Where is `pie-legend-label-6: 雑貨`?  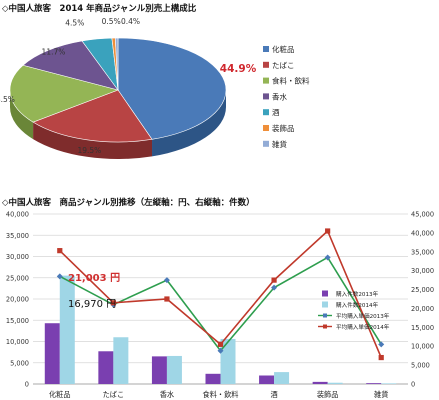
pie-legend-label-6: 雑貨 is located at coordinates (279, 144).